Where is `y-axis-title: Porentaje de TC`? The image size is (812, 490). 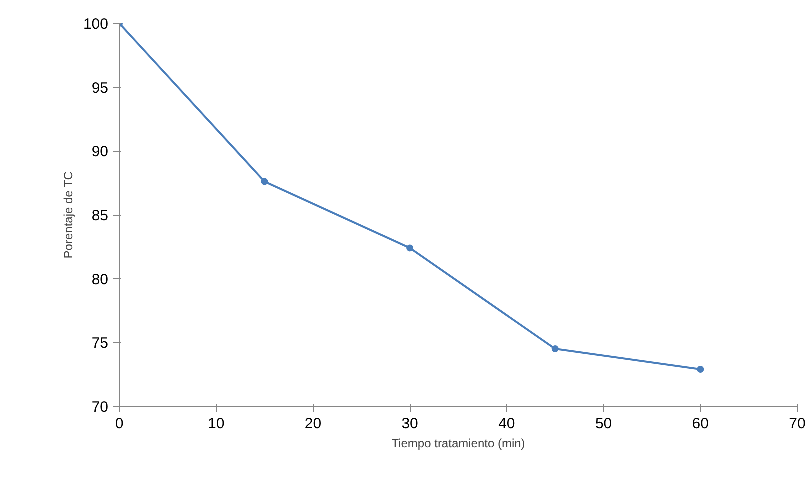
y-axis-title: Porentaje de TC is located at coordinates (68, 215).